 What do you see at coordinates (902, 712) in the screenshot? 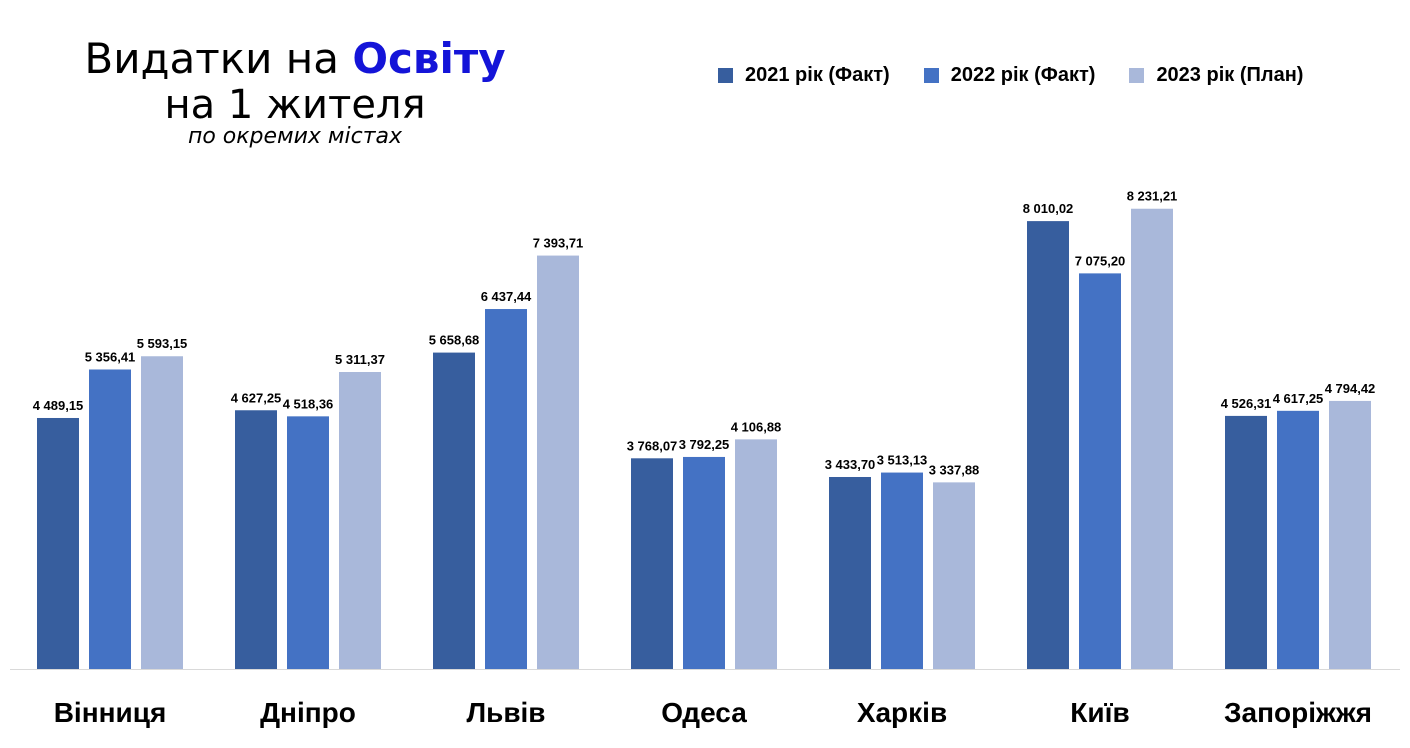
I see `x-tick-label: Харків` at bounding box center [902, 712].